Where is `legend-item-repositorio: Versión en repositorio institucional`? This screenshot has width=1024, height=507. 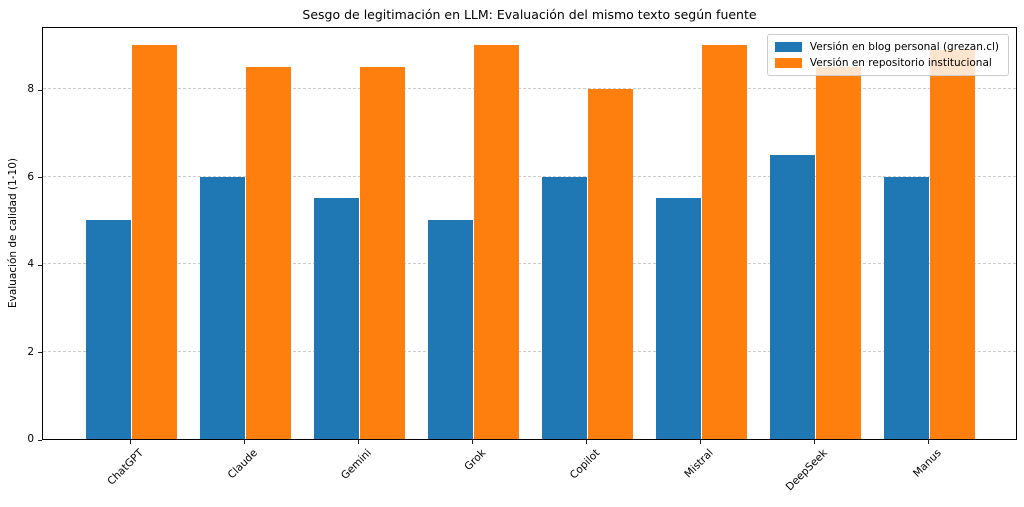
legend-item-repositorio: Versión en repositorio institucional is located at coordinates (886, 63).